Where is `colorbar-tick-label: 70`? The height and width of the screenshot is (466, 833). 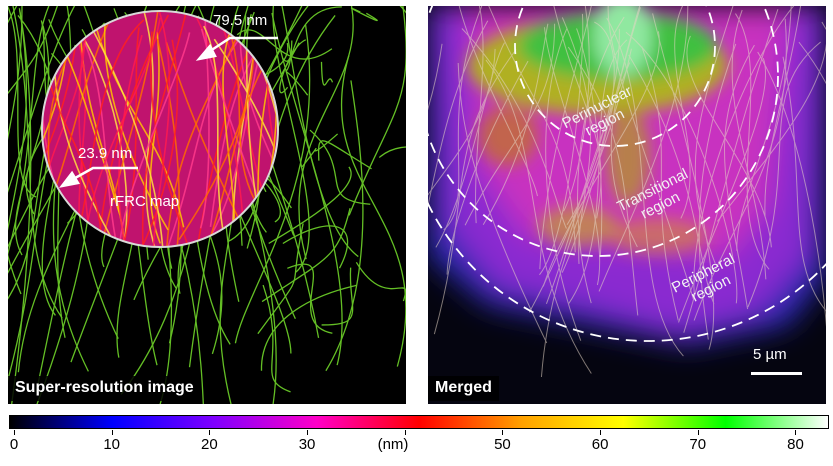 colorbar-tick-label: 70 is located at coordinates (698, 444).